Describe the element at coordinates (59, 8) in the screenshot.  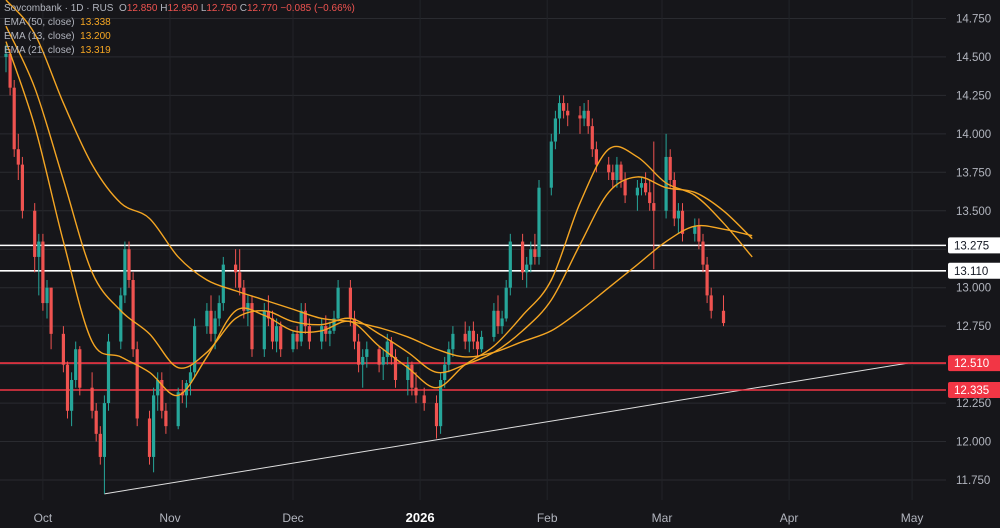
I see `symbol-label: Sovcombank · 1D · RUS` at that location.